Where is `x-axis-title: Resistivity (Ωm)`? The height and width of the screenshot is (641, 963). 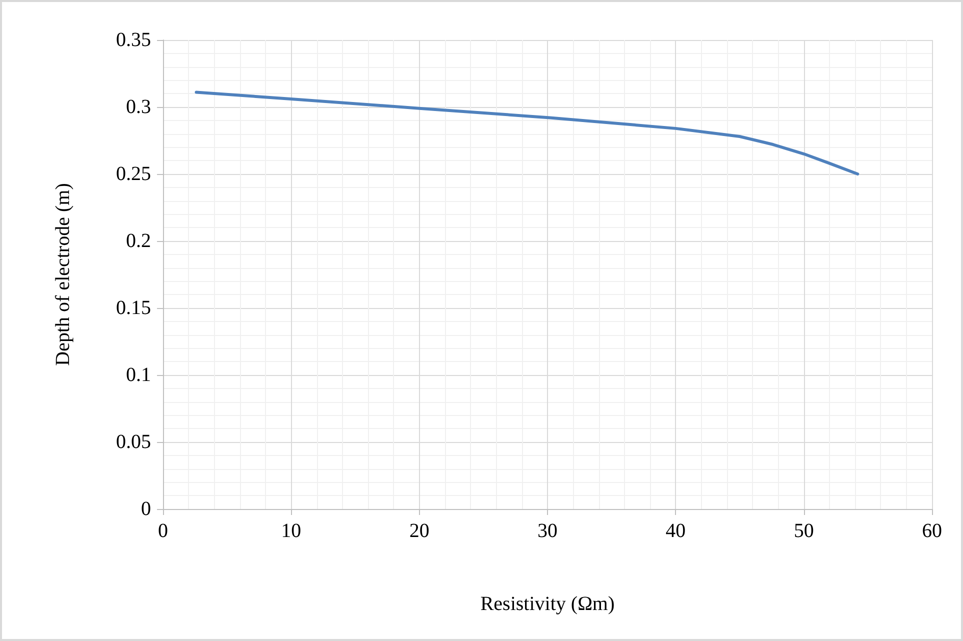
x-axis-title: Resistivity (Ωm) is located at coordinates (547, 604).